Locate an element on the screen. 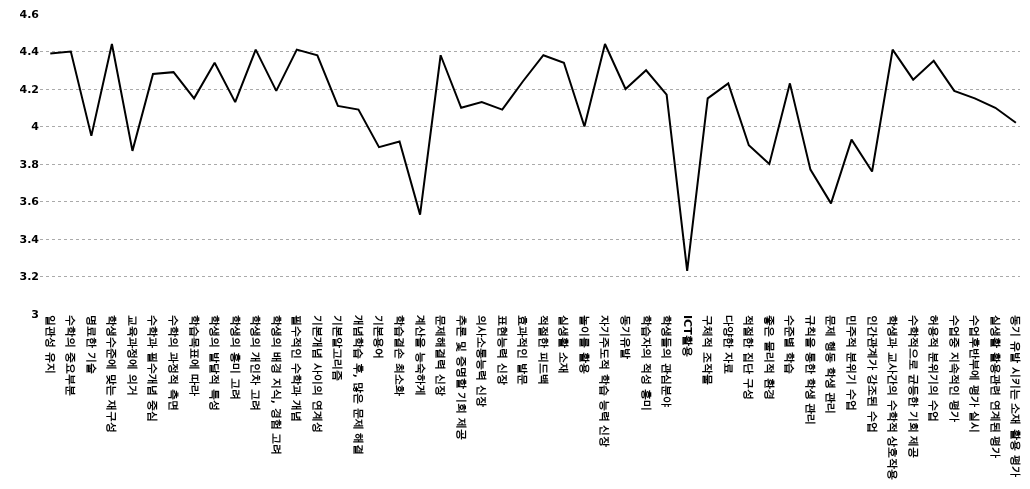  x-tick-label: 기본알고리즘 is located at coordinates (338, 348).